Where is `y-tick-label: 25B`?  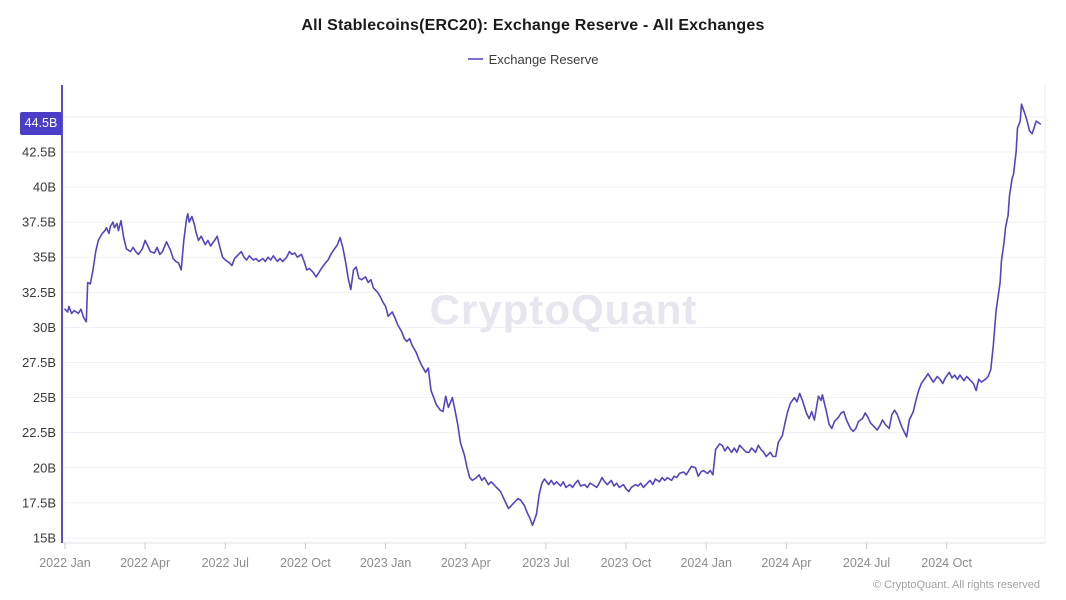 y-tick-label: 25B is located at coordinates (44, 397).